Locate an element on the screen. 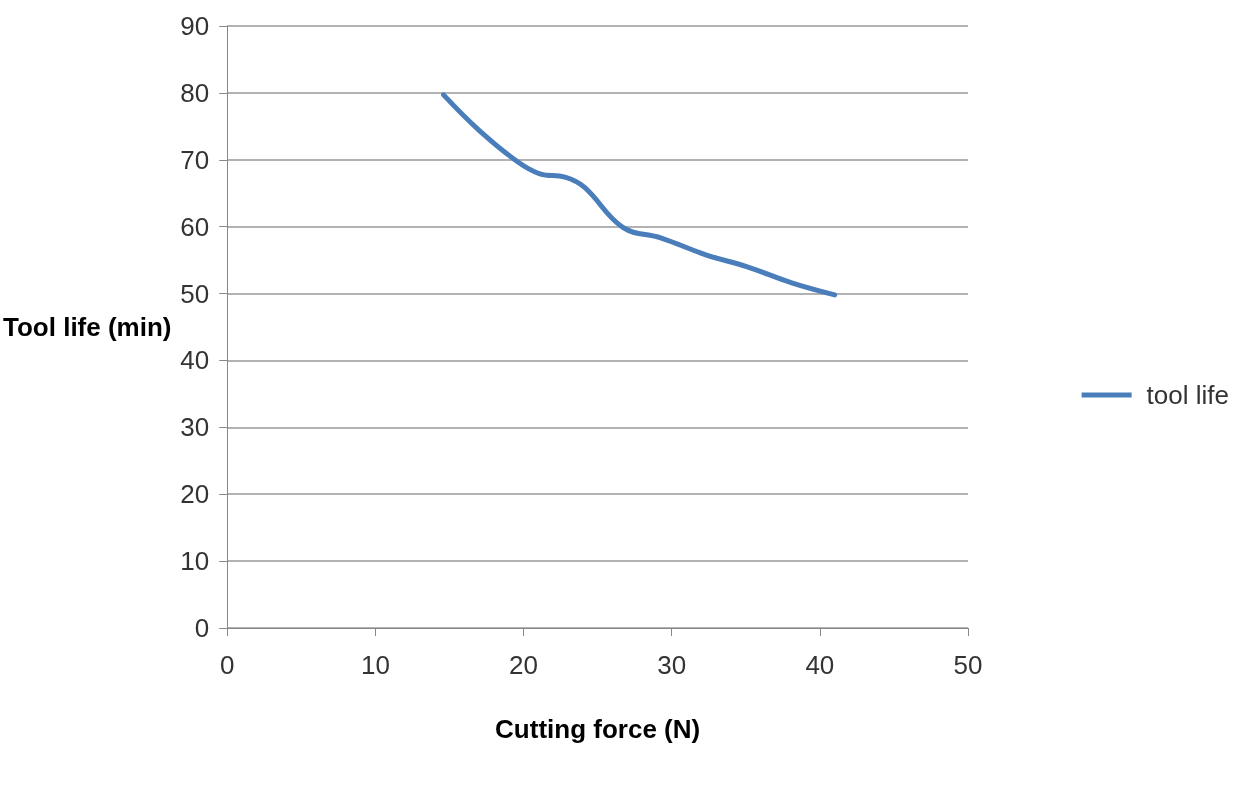 Image resolution: width=1248 pixels, height=790 pixels. y-tick-label: 70 is located at coordinates (195, 159).